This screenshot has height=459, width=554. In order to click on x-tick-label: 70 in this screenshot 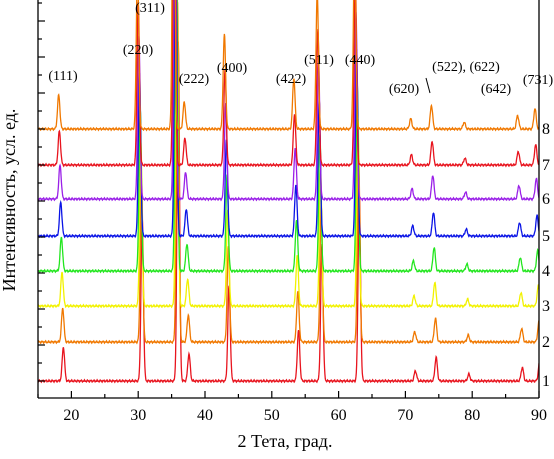, I will do `click(405, 415)`.